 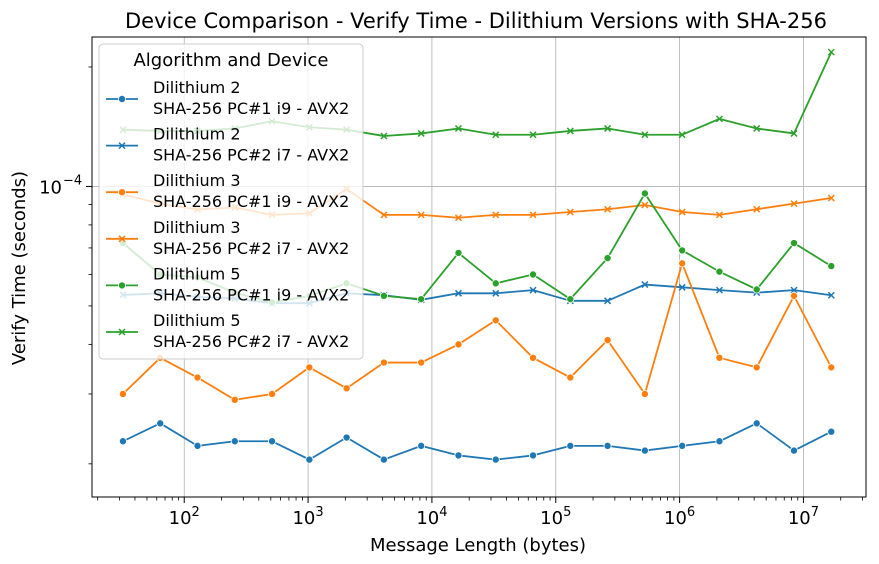 I want to click on x-tick-label: 10⁷, so click(x=803, y=517).